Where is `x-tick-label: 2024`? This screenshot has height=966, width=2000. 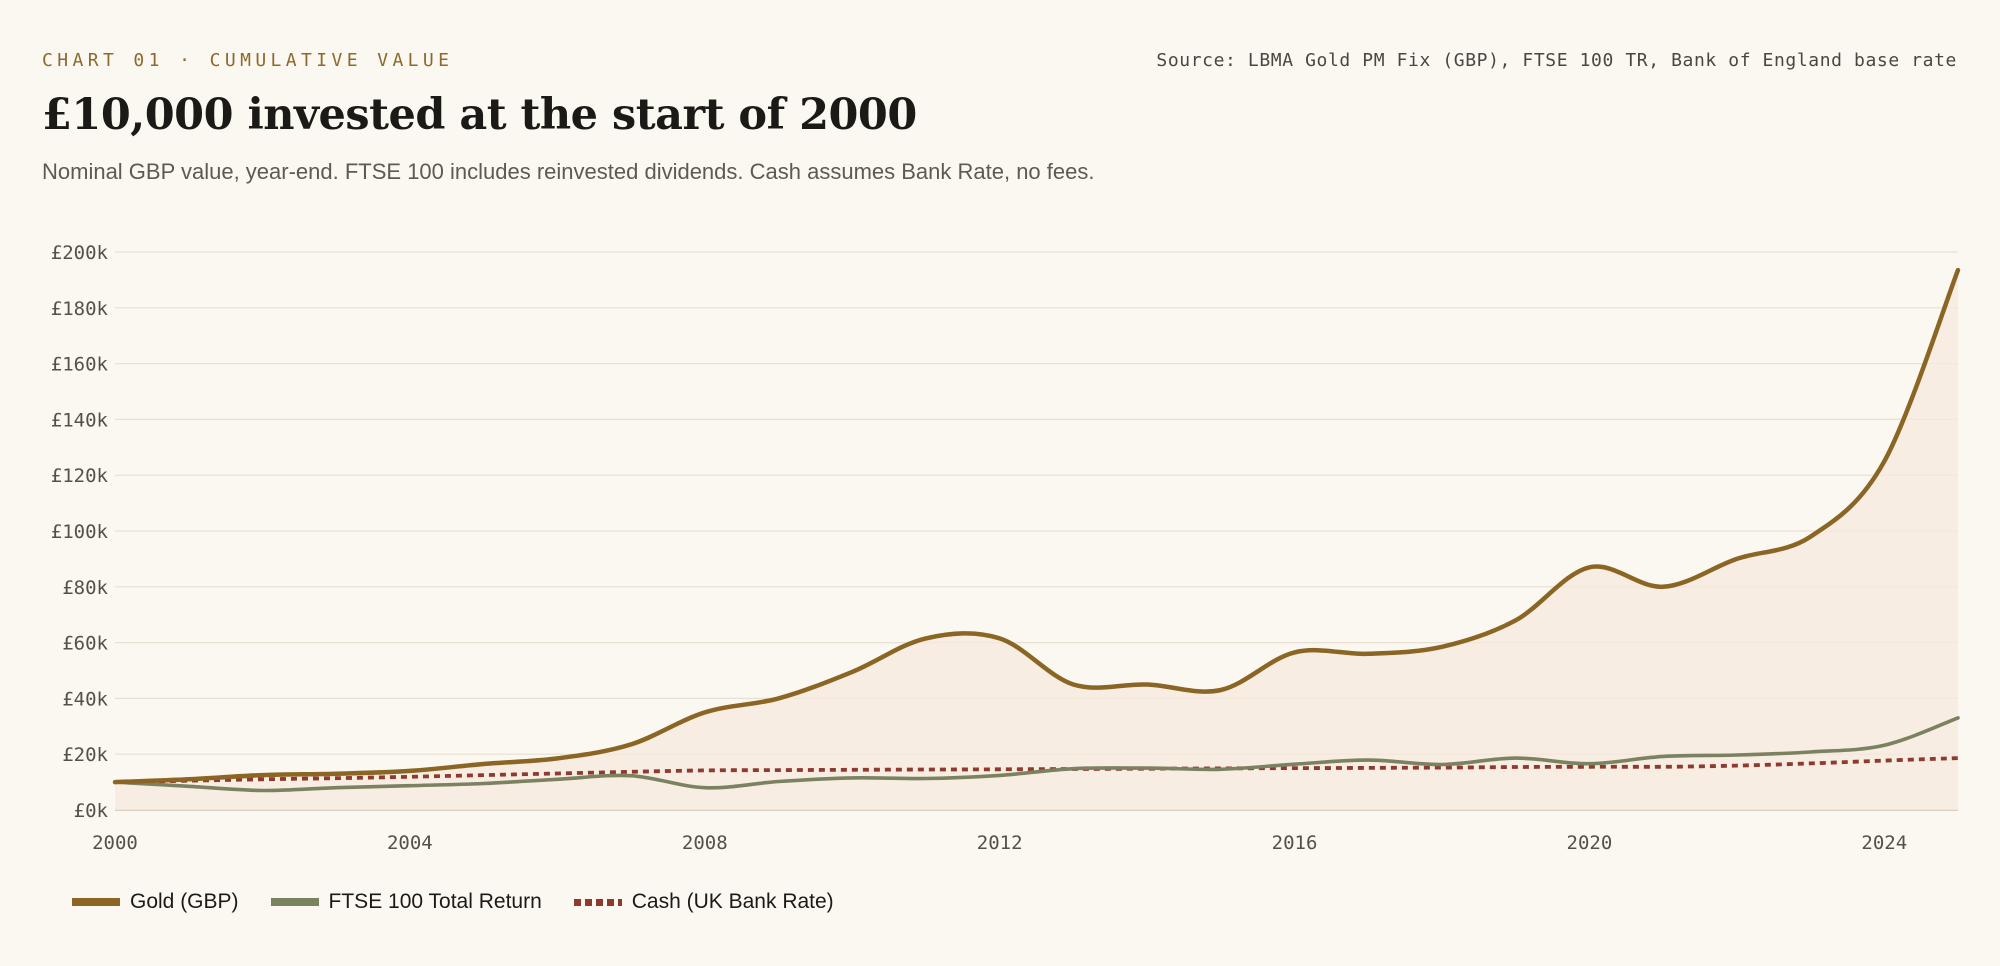
x-tick-label: 2024 is located at coordinates (1884, 843).